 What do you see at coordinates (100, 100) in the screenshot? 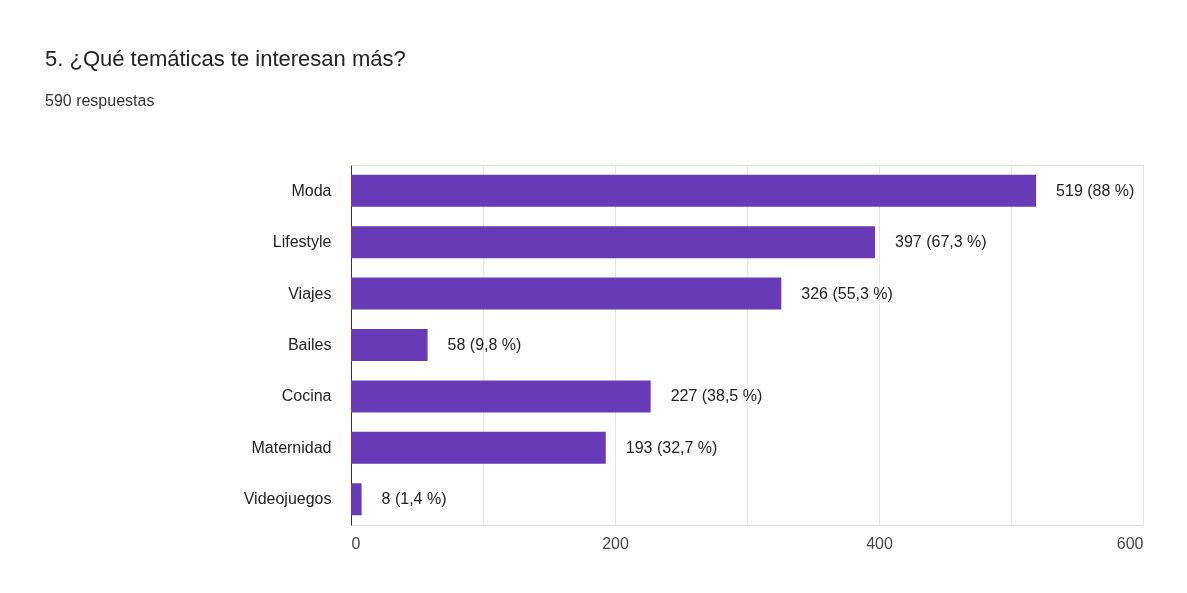
I see `text: 590 respuestas` at bounding box center [100, 100].